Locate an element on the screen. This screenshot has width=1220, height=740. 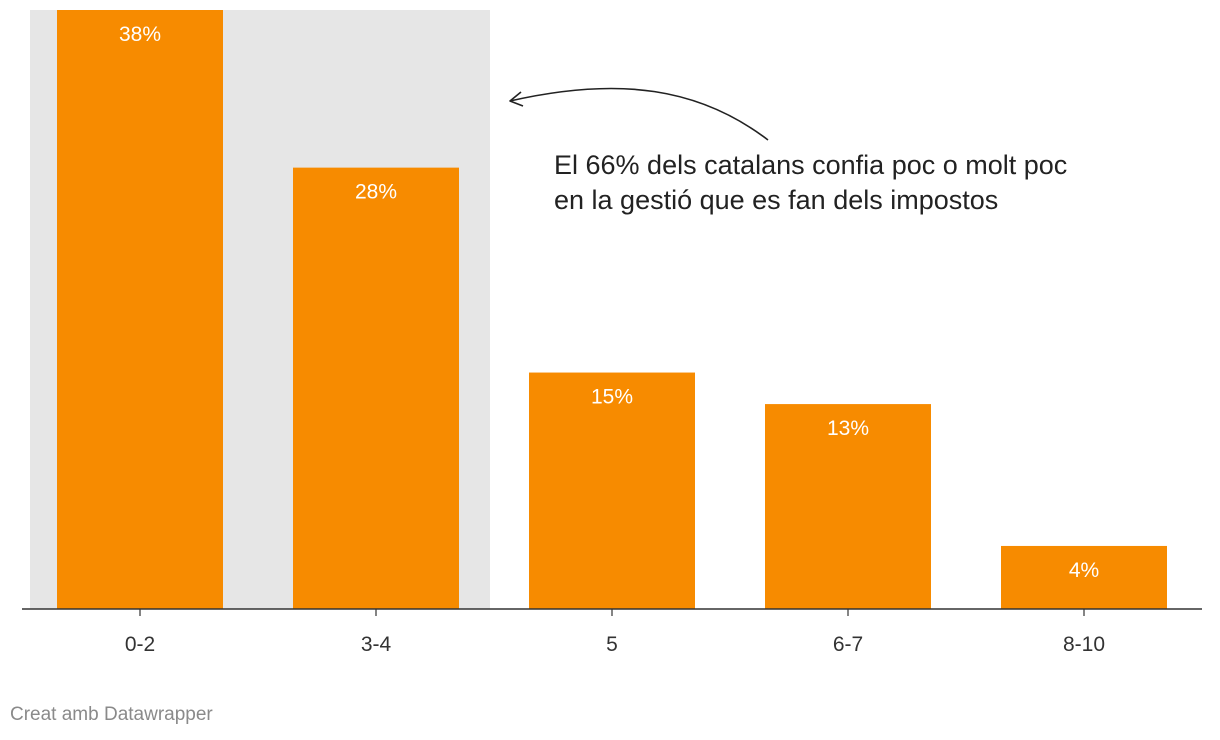
footer-credit: Creat amb Datawrapper is located at coordinates (111, 714).